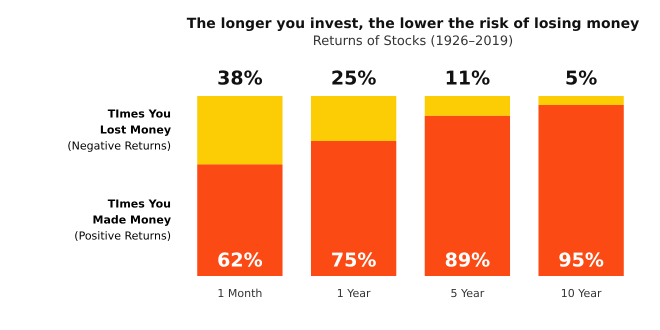 The width and height of the screenshot is (660, 330). What do you see at coordinates (240, 79) in the screenshot?
I see `data-label: 38%` at bounding box center [240, 79].